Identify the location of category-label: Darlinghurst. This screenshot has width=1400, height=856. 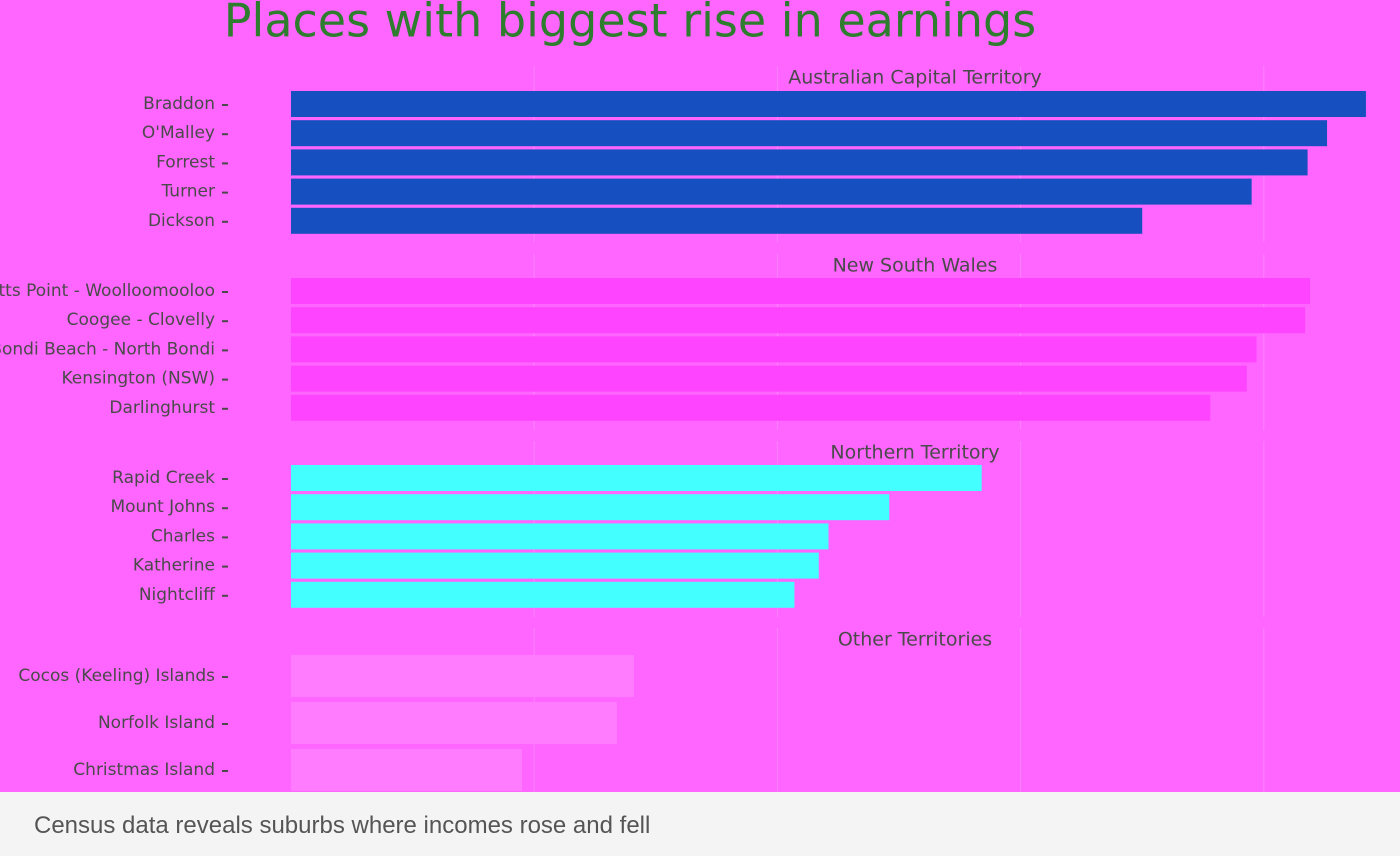
(162, 408).